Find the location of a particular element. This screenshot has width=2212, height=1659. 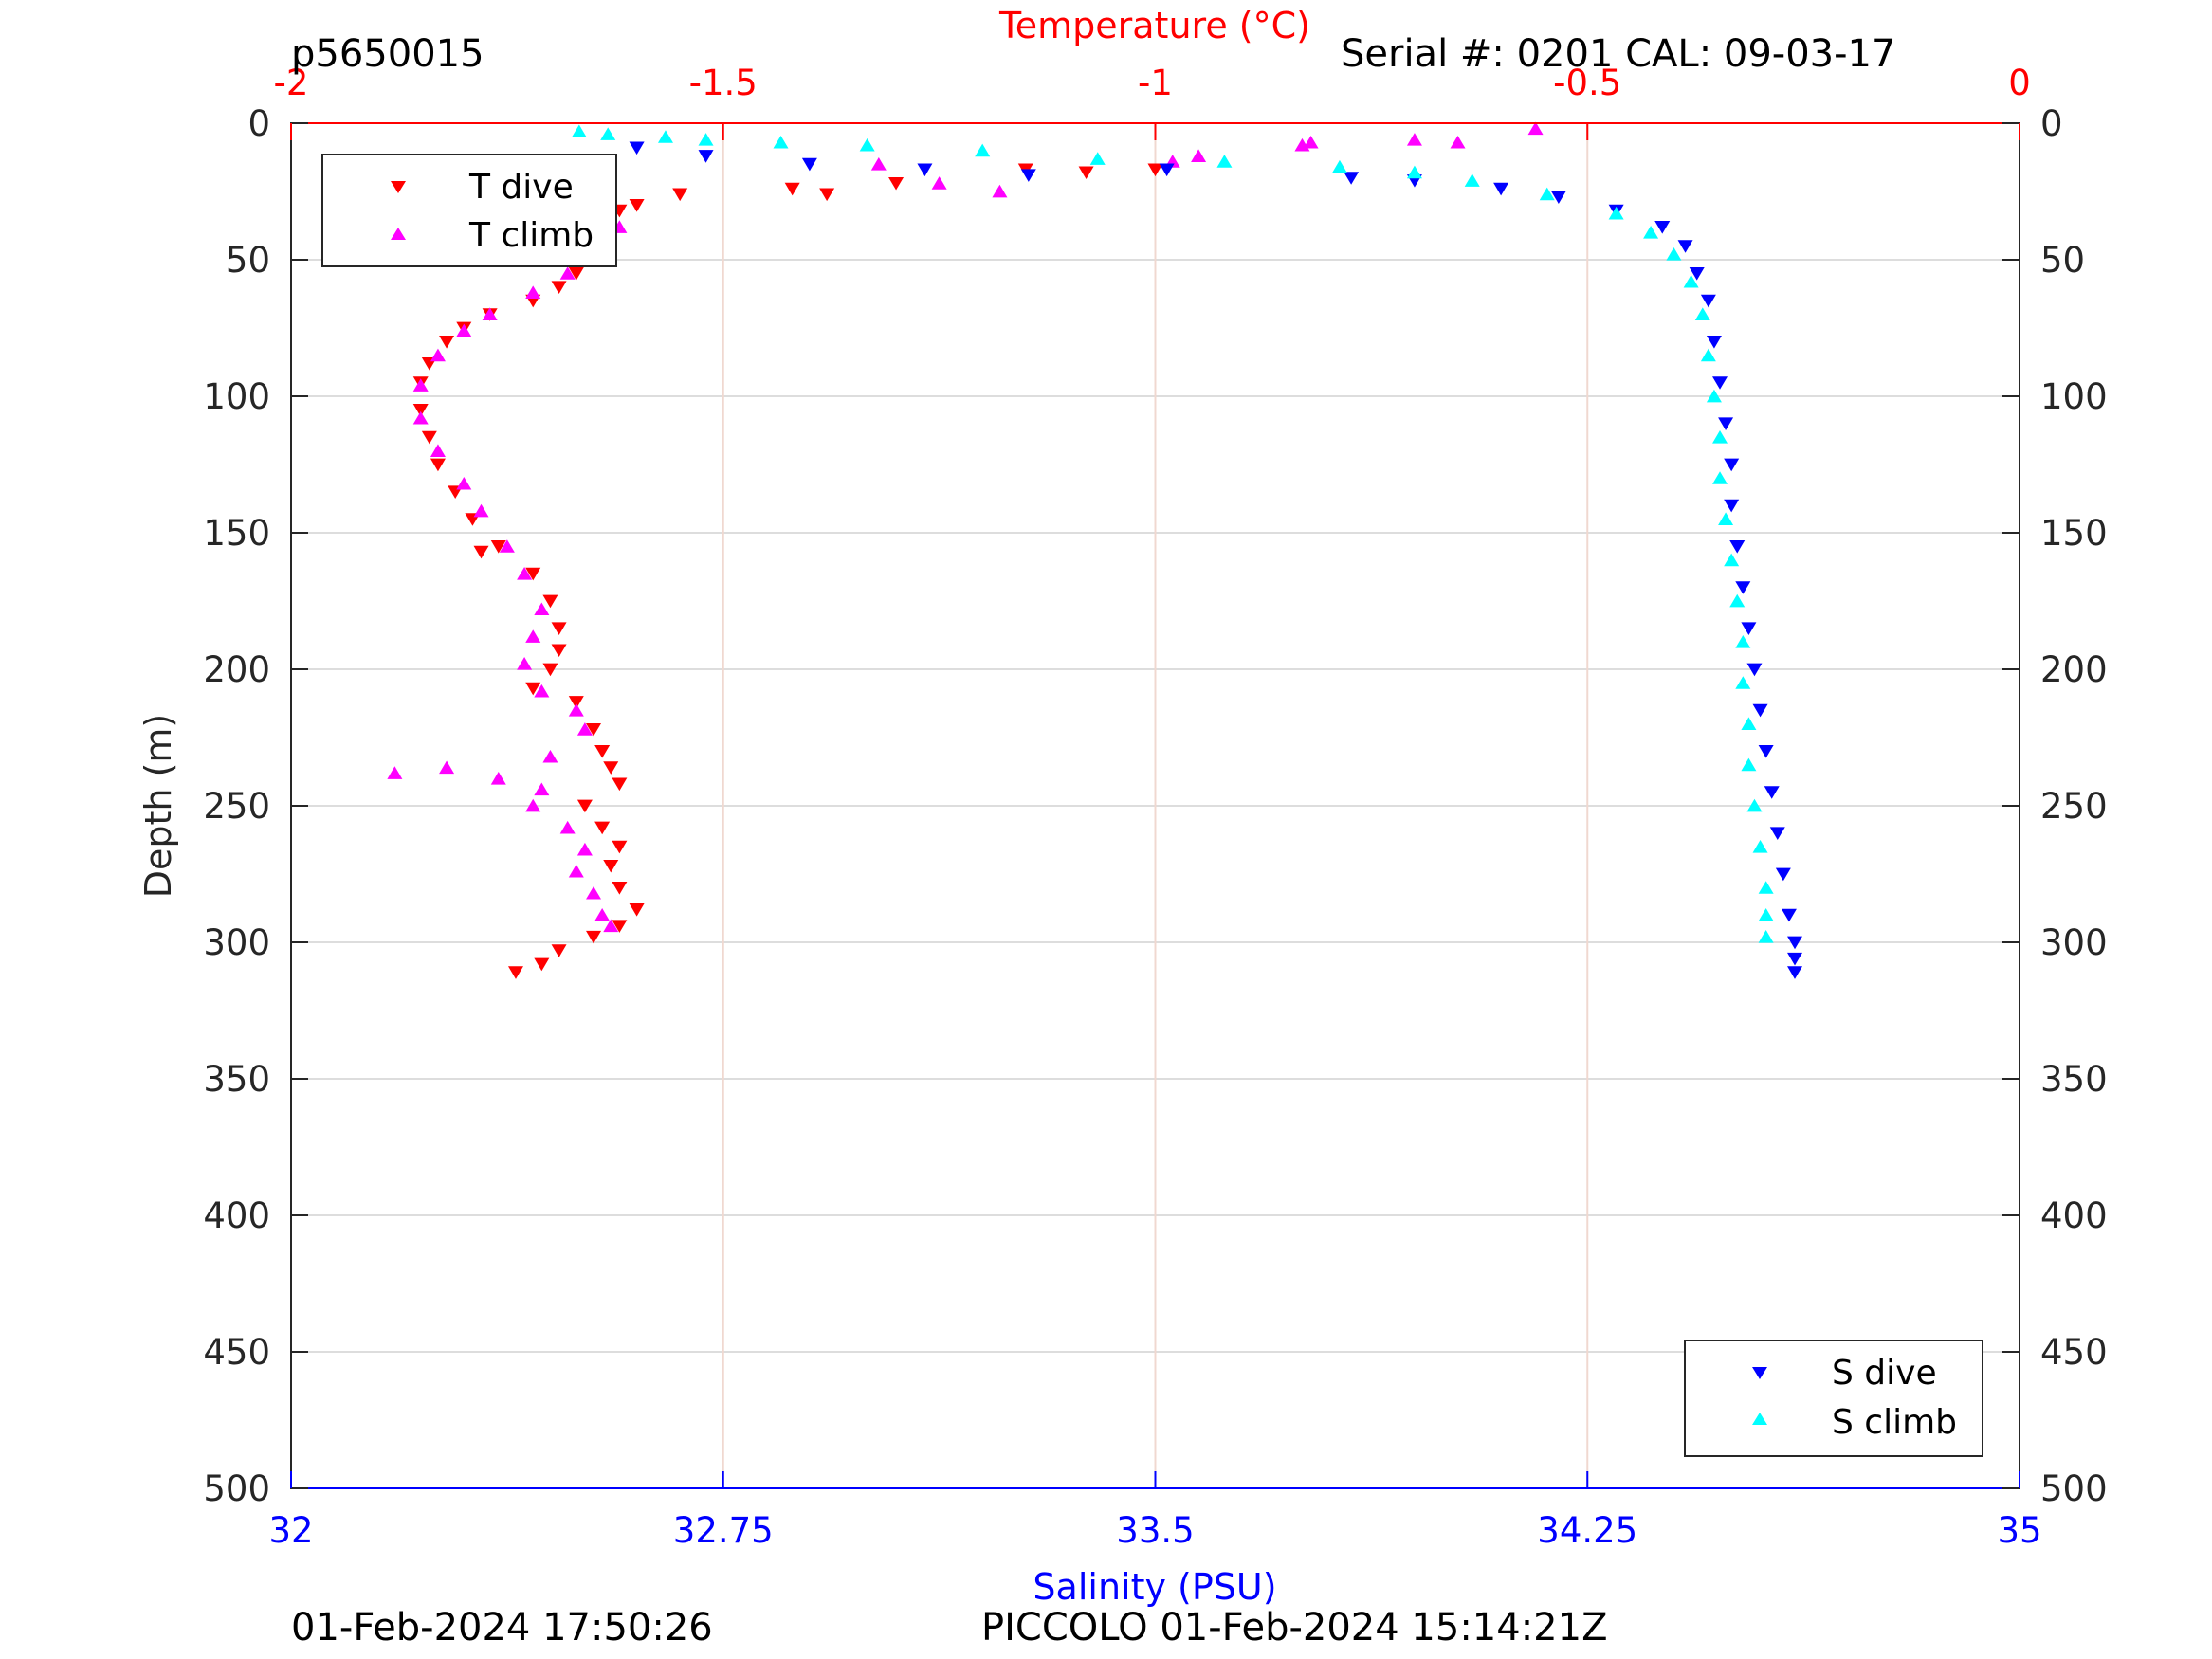

top-tick-label: 0 is located at coordinates (2019, 83).